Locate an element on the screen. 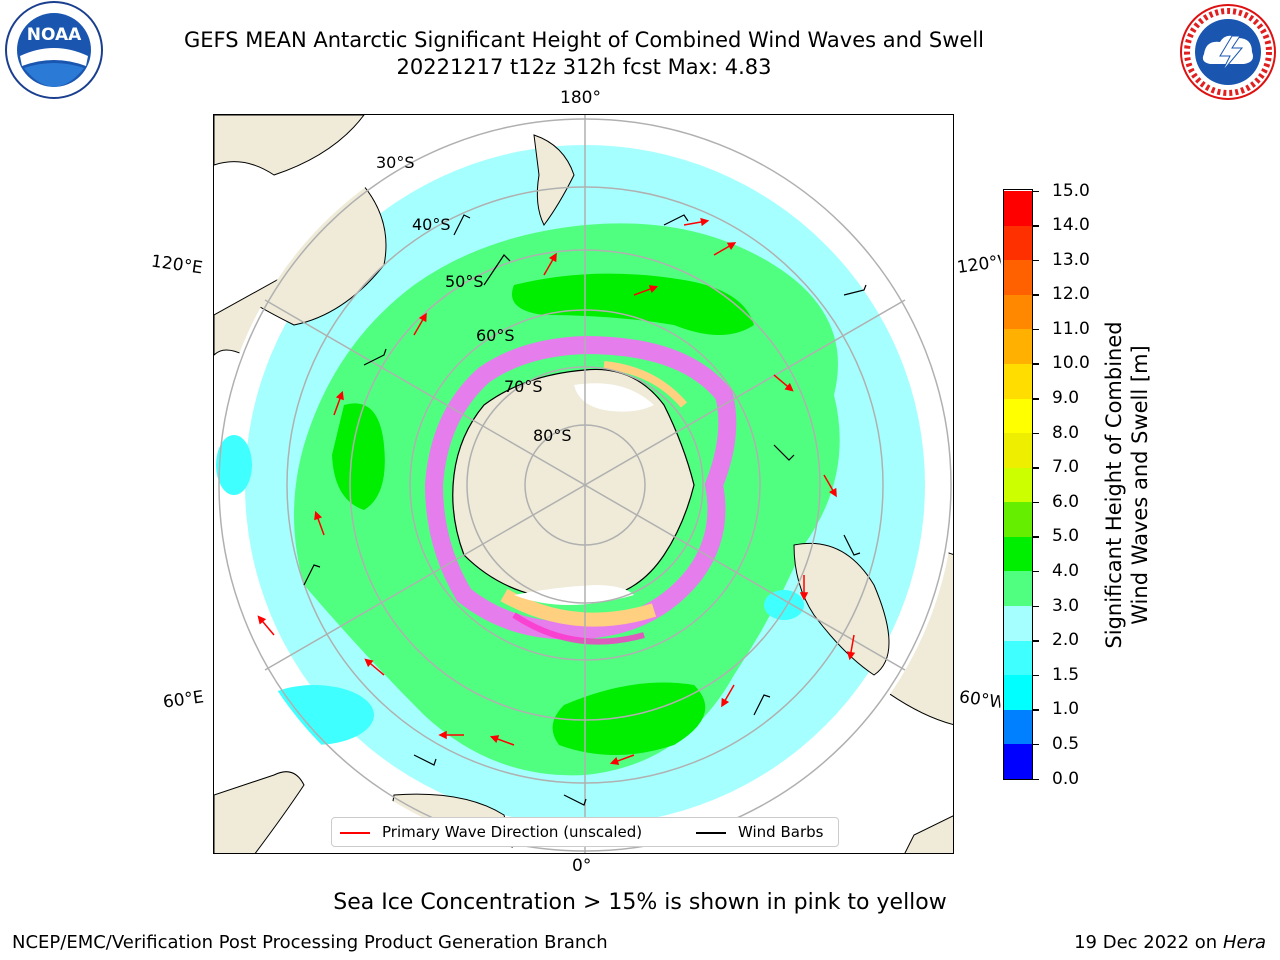 The width and height of the screenshot is (1280, 960). footer-date-text: 19 Dec 2022 on is located at coordinates (1146, 942).